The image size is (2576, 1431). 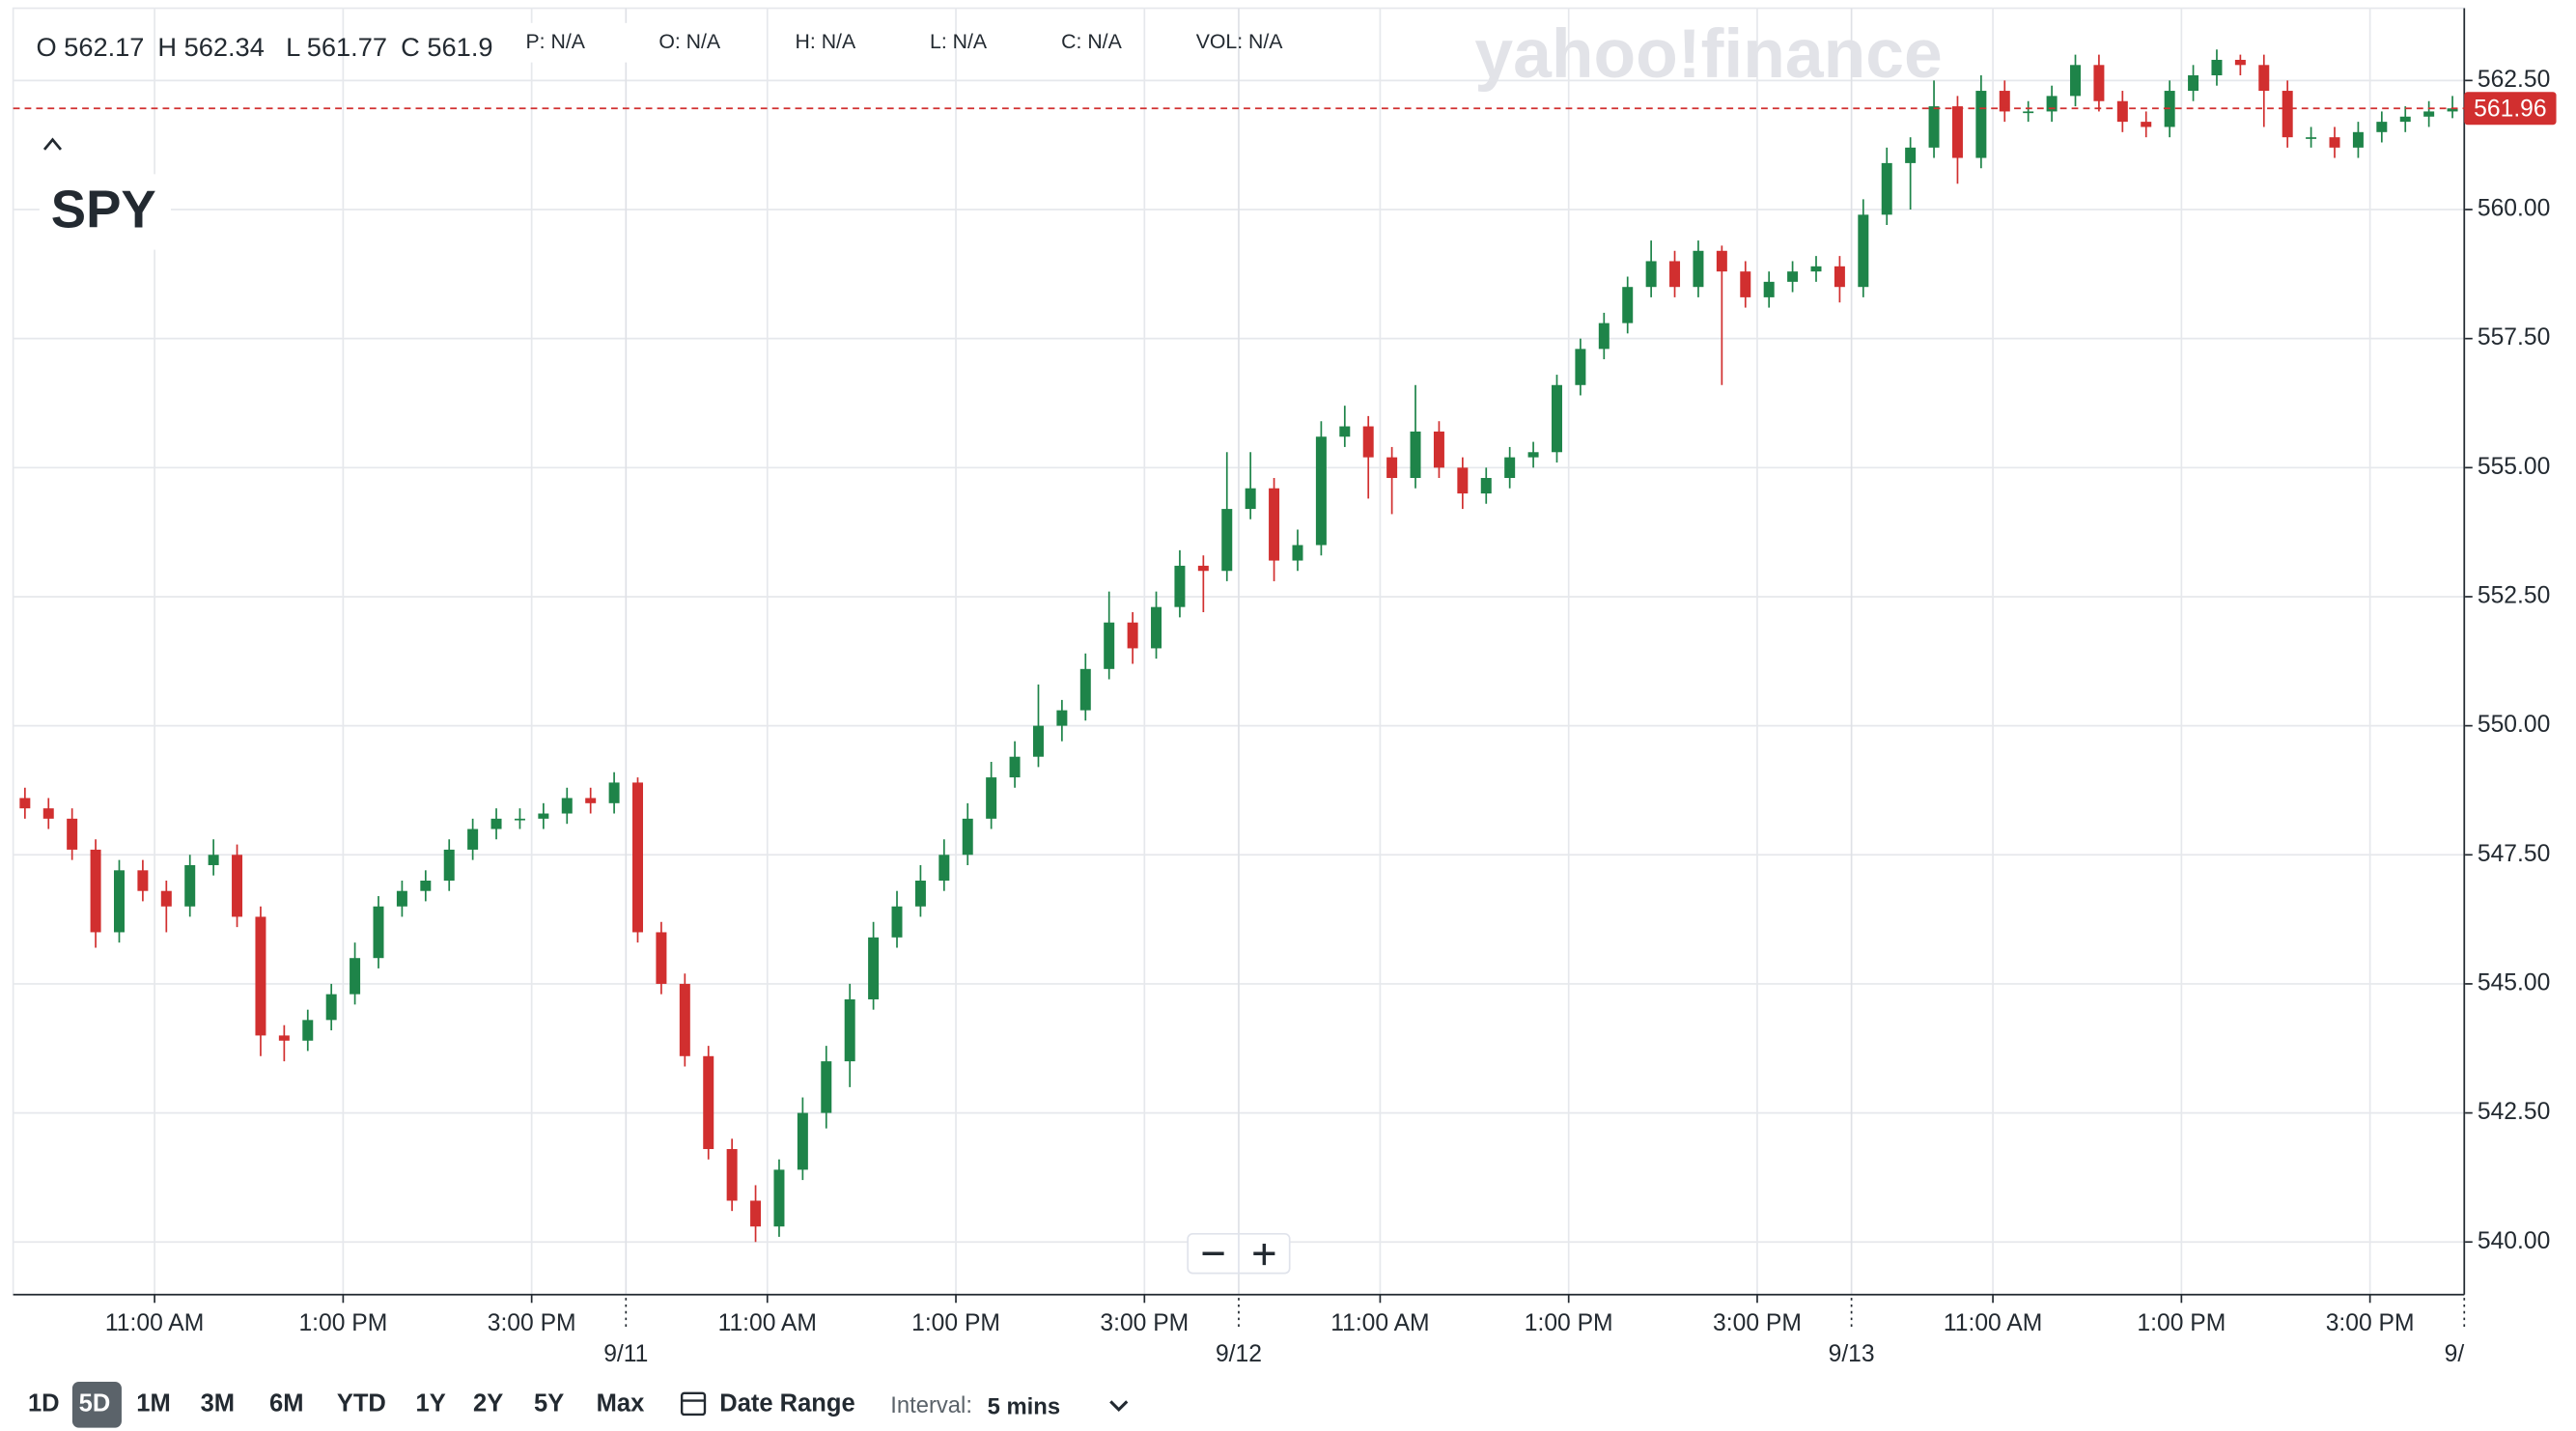 I want to click on crosshair-price: P: N/A, so click(x=556, y=41).